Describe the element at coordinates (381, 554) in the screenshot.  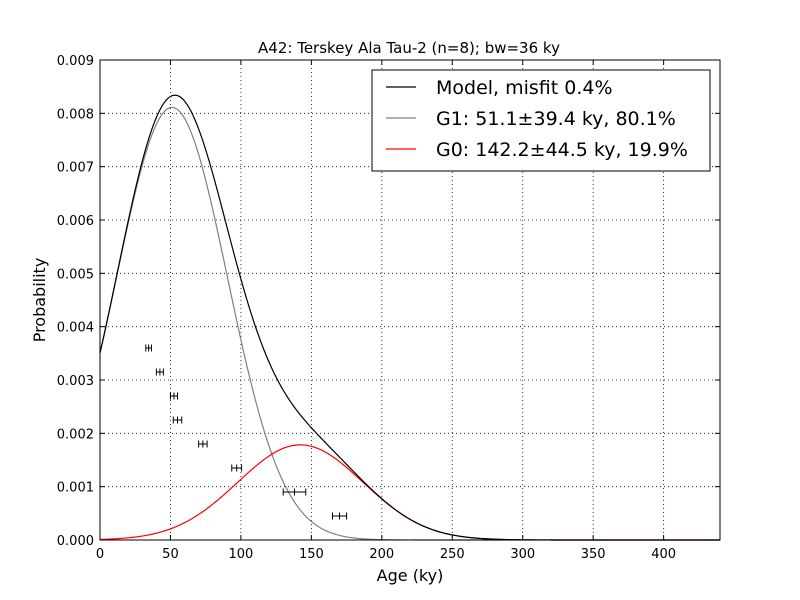
I see `x-tick-label: 200` at that location.